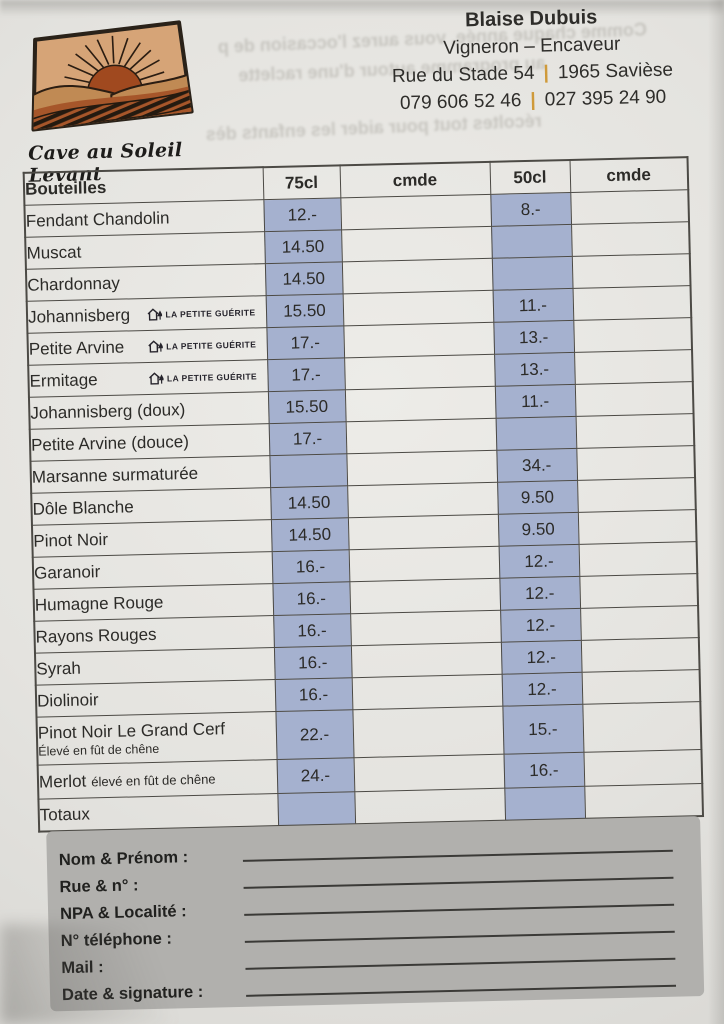  I want to click on price-75cl-cell: 24.-, so click(315, 775).